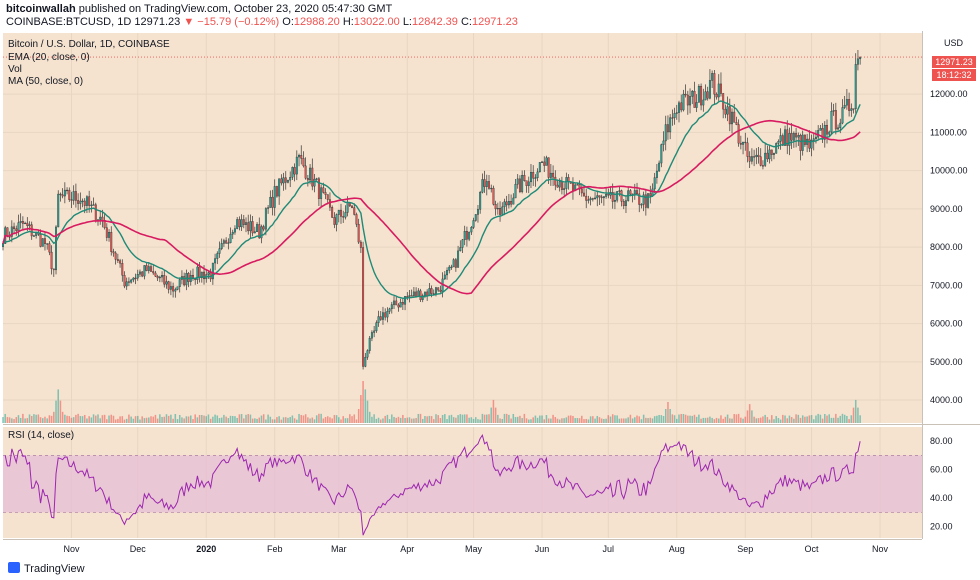 The image size is (980, 580). Describe the element at coordinates (542, 549) in the screenshot. I see `time-tick-label: Jun` at that location.